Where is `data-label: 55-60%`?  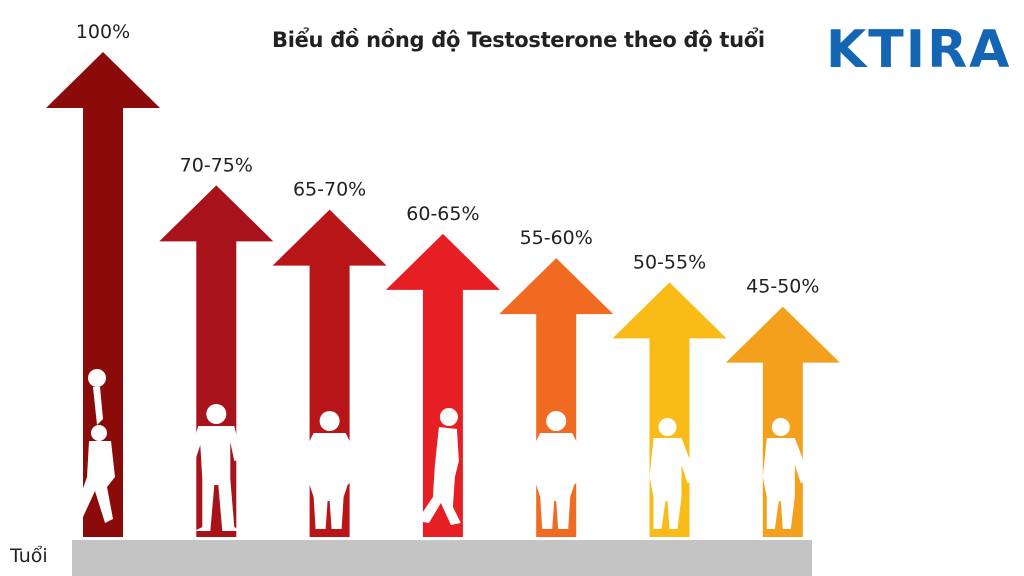 data-label: 55-60% is located at coordinates (556, 238).